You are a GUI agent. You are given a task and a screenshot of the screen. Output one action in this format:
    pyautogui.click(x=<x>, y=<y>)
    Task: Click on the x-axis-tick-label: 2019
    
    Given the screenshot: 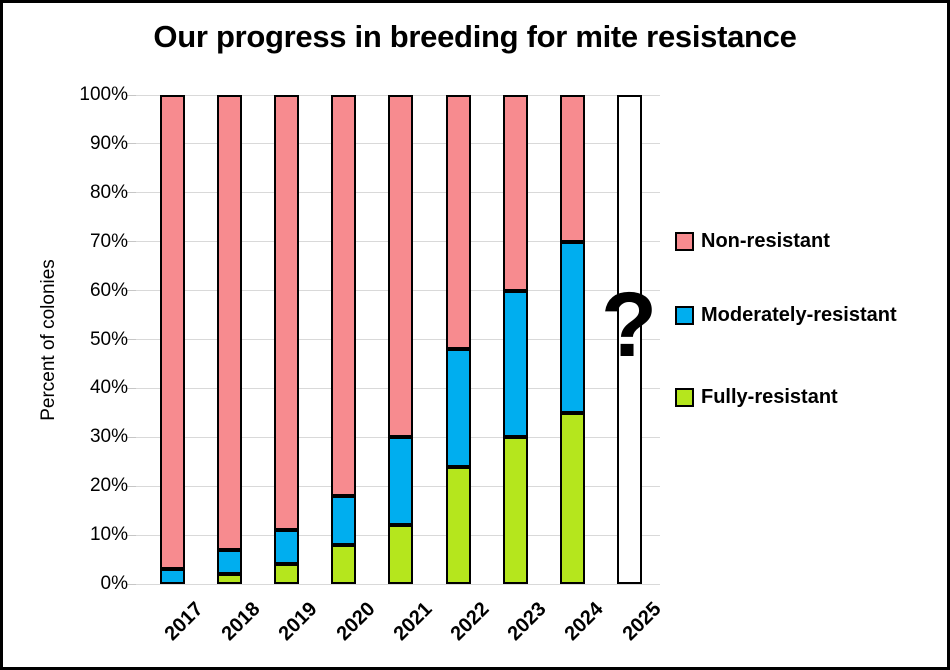 What is the action you would take?
    pyautogui.click(x=298, y=622)
    